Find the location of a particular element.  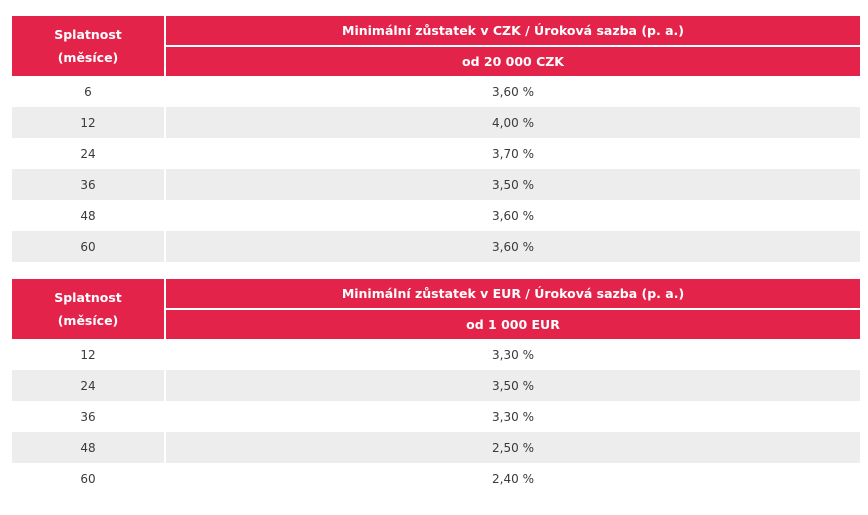

minimum-balance-subheader: od 1 000 EUR is located at coordinates (513, 324).